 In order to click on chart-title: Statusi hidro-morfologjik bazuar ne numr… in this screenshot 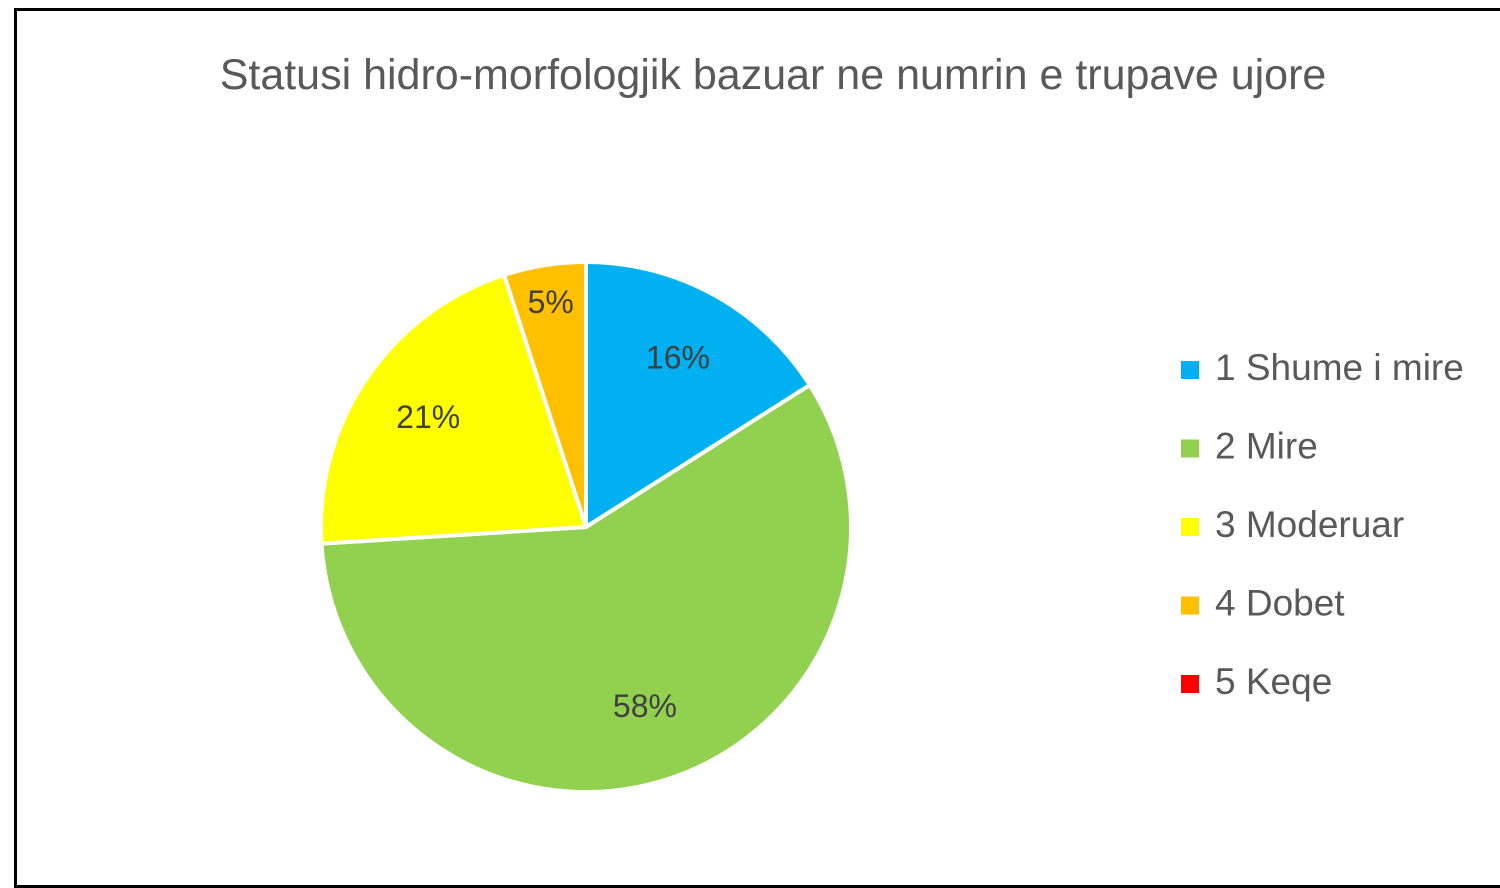, I will do `click(773, 75)`.